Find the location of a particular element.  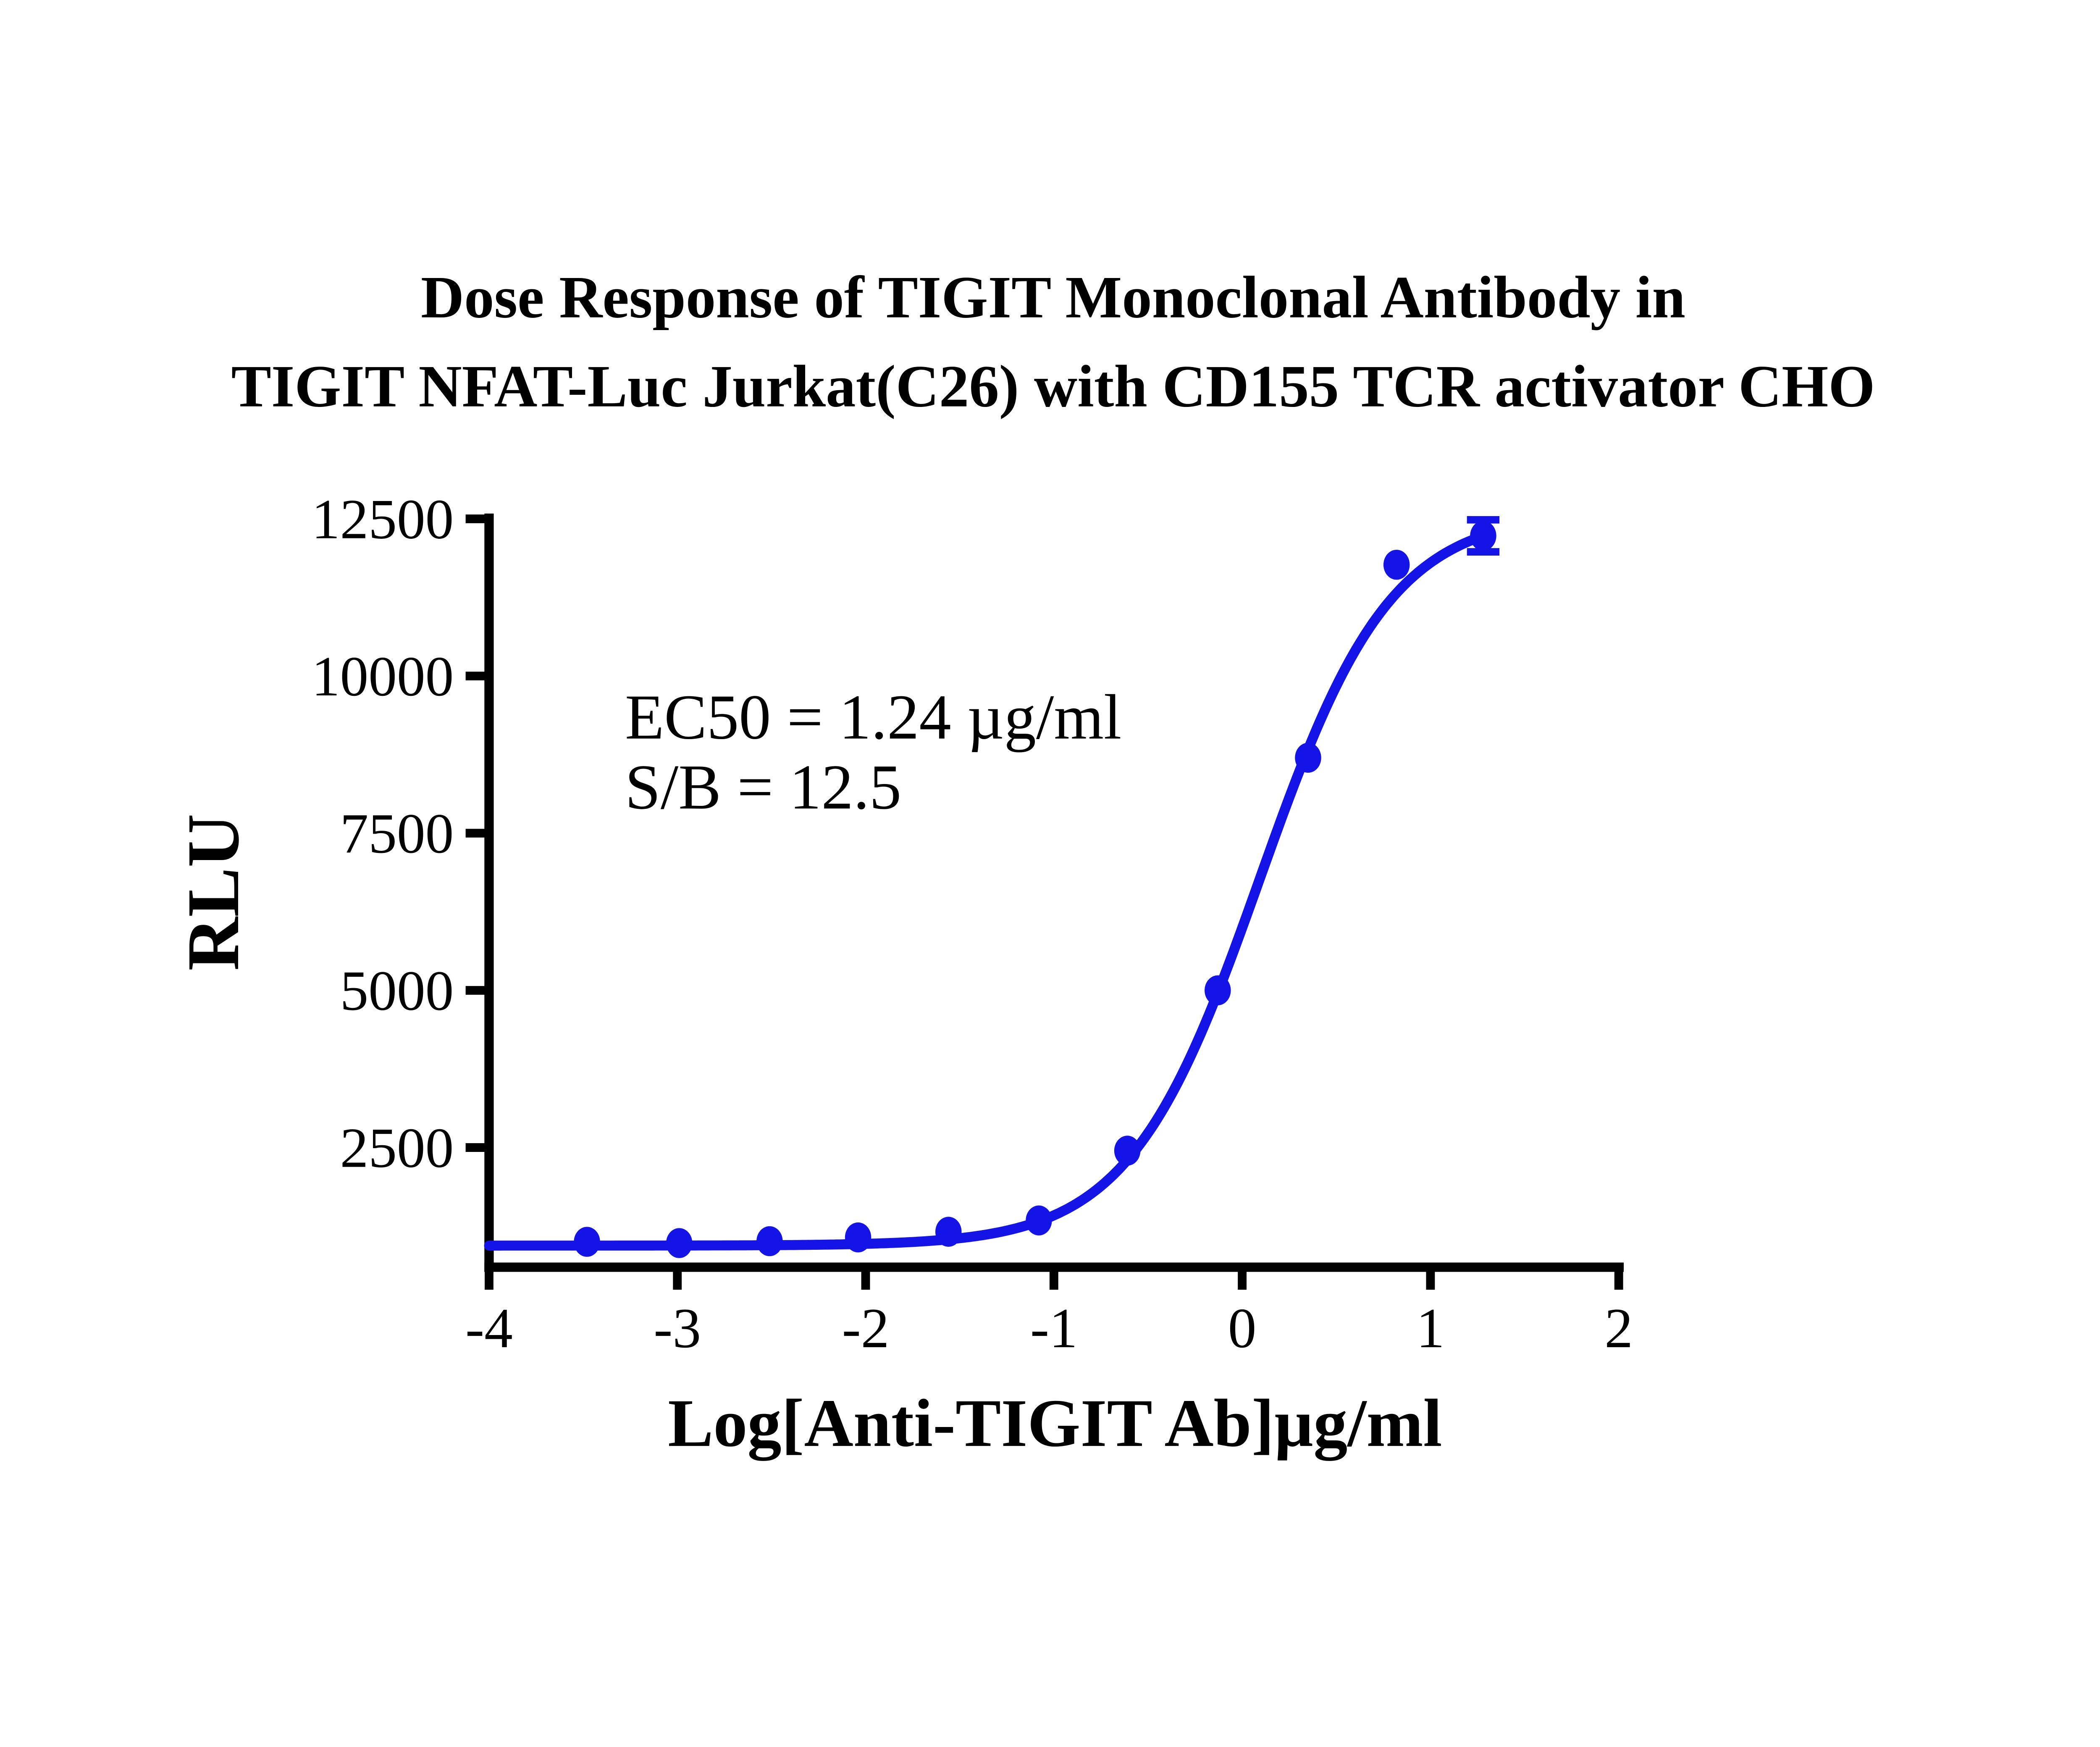

ec50-annotation: EC50 = 1.24 µg/ml is located at coordinates (873, 717).